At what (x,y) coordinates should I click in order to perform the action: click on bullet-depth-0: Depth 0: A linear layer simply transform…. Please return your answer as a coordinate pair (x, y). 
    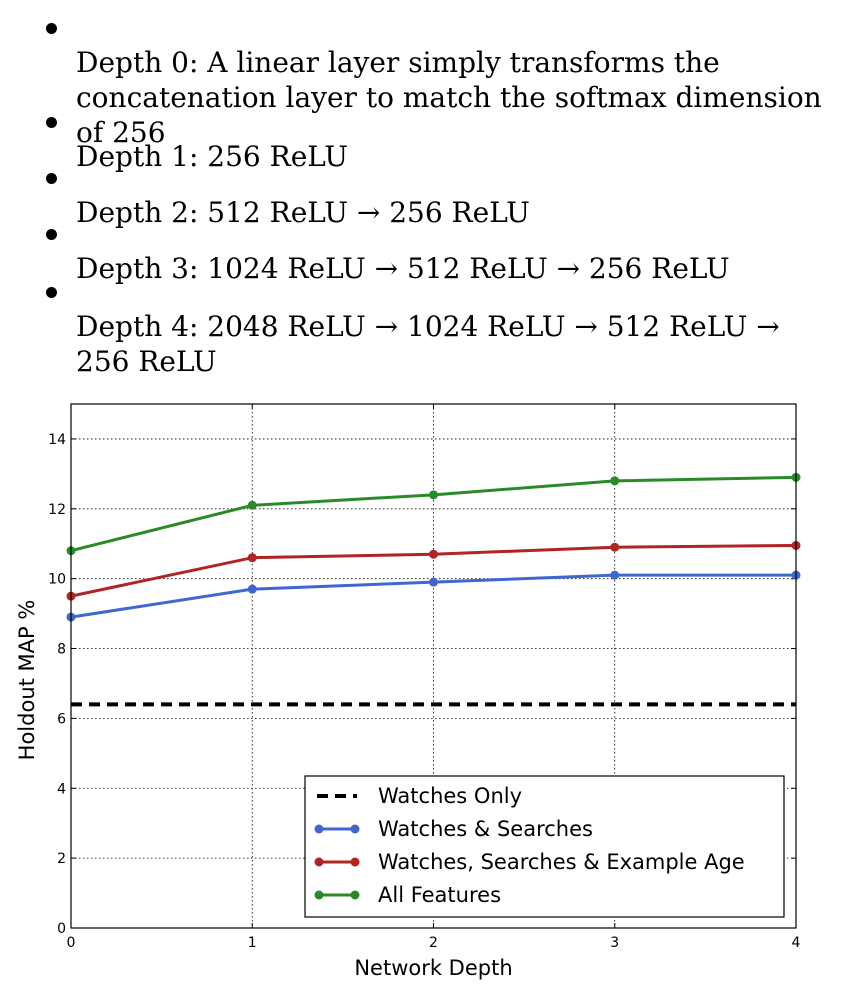
    Looking at the image, I should click on (436, 80).